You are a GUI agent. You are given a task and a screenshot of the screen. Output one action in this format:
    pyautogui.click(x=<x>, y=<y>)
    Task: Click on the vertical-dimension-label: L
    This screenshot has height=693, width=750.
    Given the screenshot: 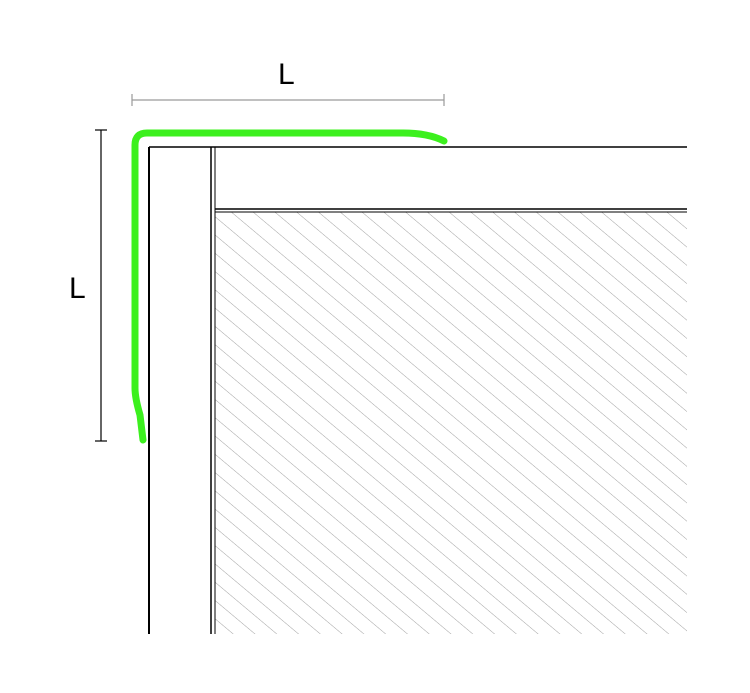 What is the action you would take?
    pyautogui.click(x=77, y=288)
    